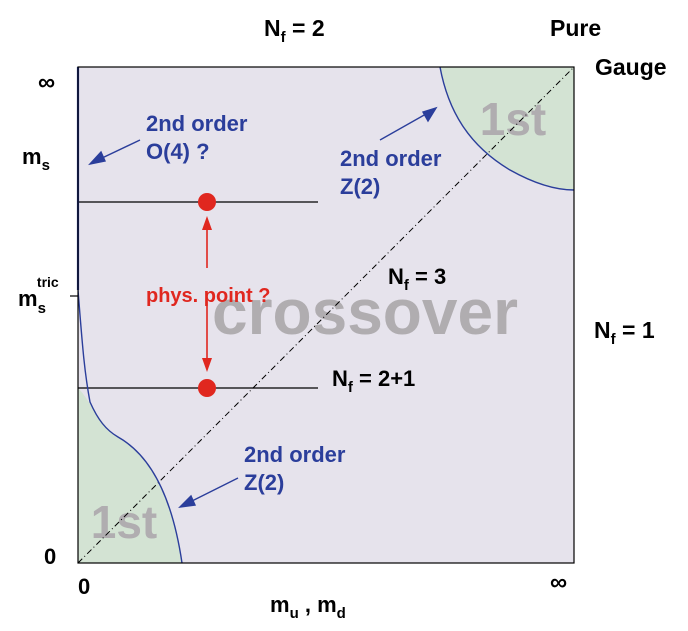 The width and height of the screenshot is (688, 631). Describe the element at coordinates (308, 607) in the screenshot. I see `x-axis-label: mu , md` at that location.